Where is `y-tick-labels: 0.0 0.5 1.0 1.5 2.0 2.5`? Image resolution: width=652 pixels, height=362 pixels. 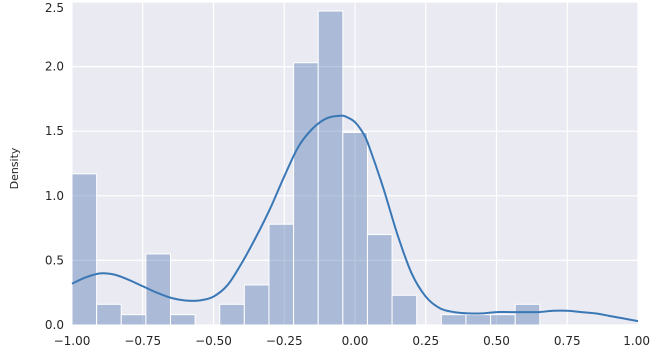 y-tick-labels: 0.0 0.5 1.0 1.5 2.0 2.5 is located at coordinates (54, 166).